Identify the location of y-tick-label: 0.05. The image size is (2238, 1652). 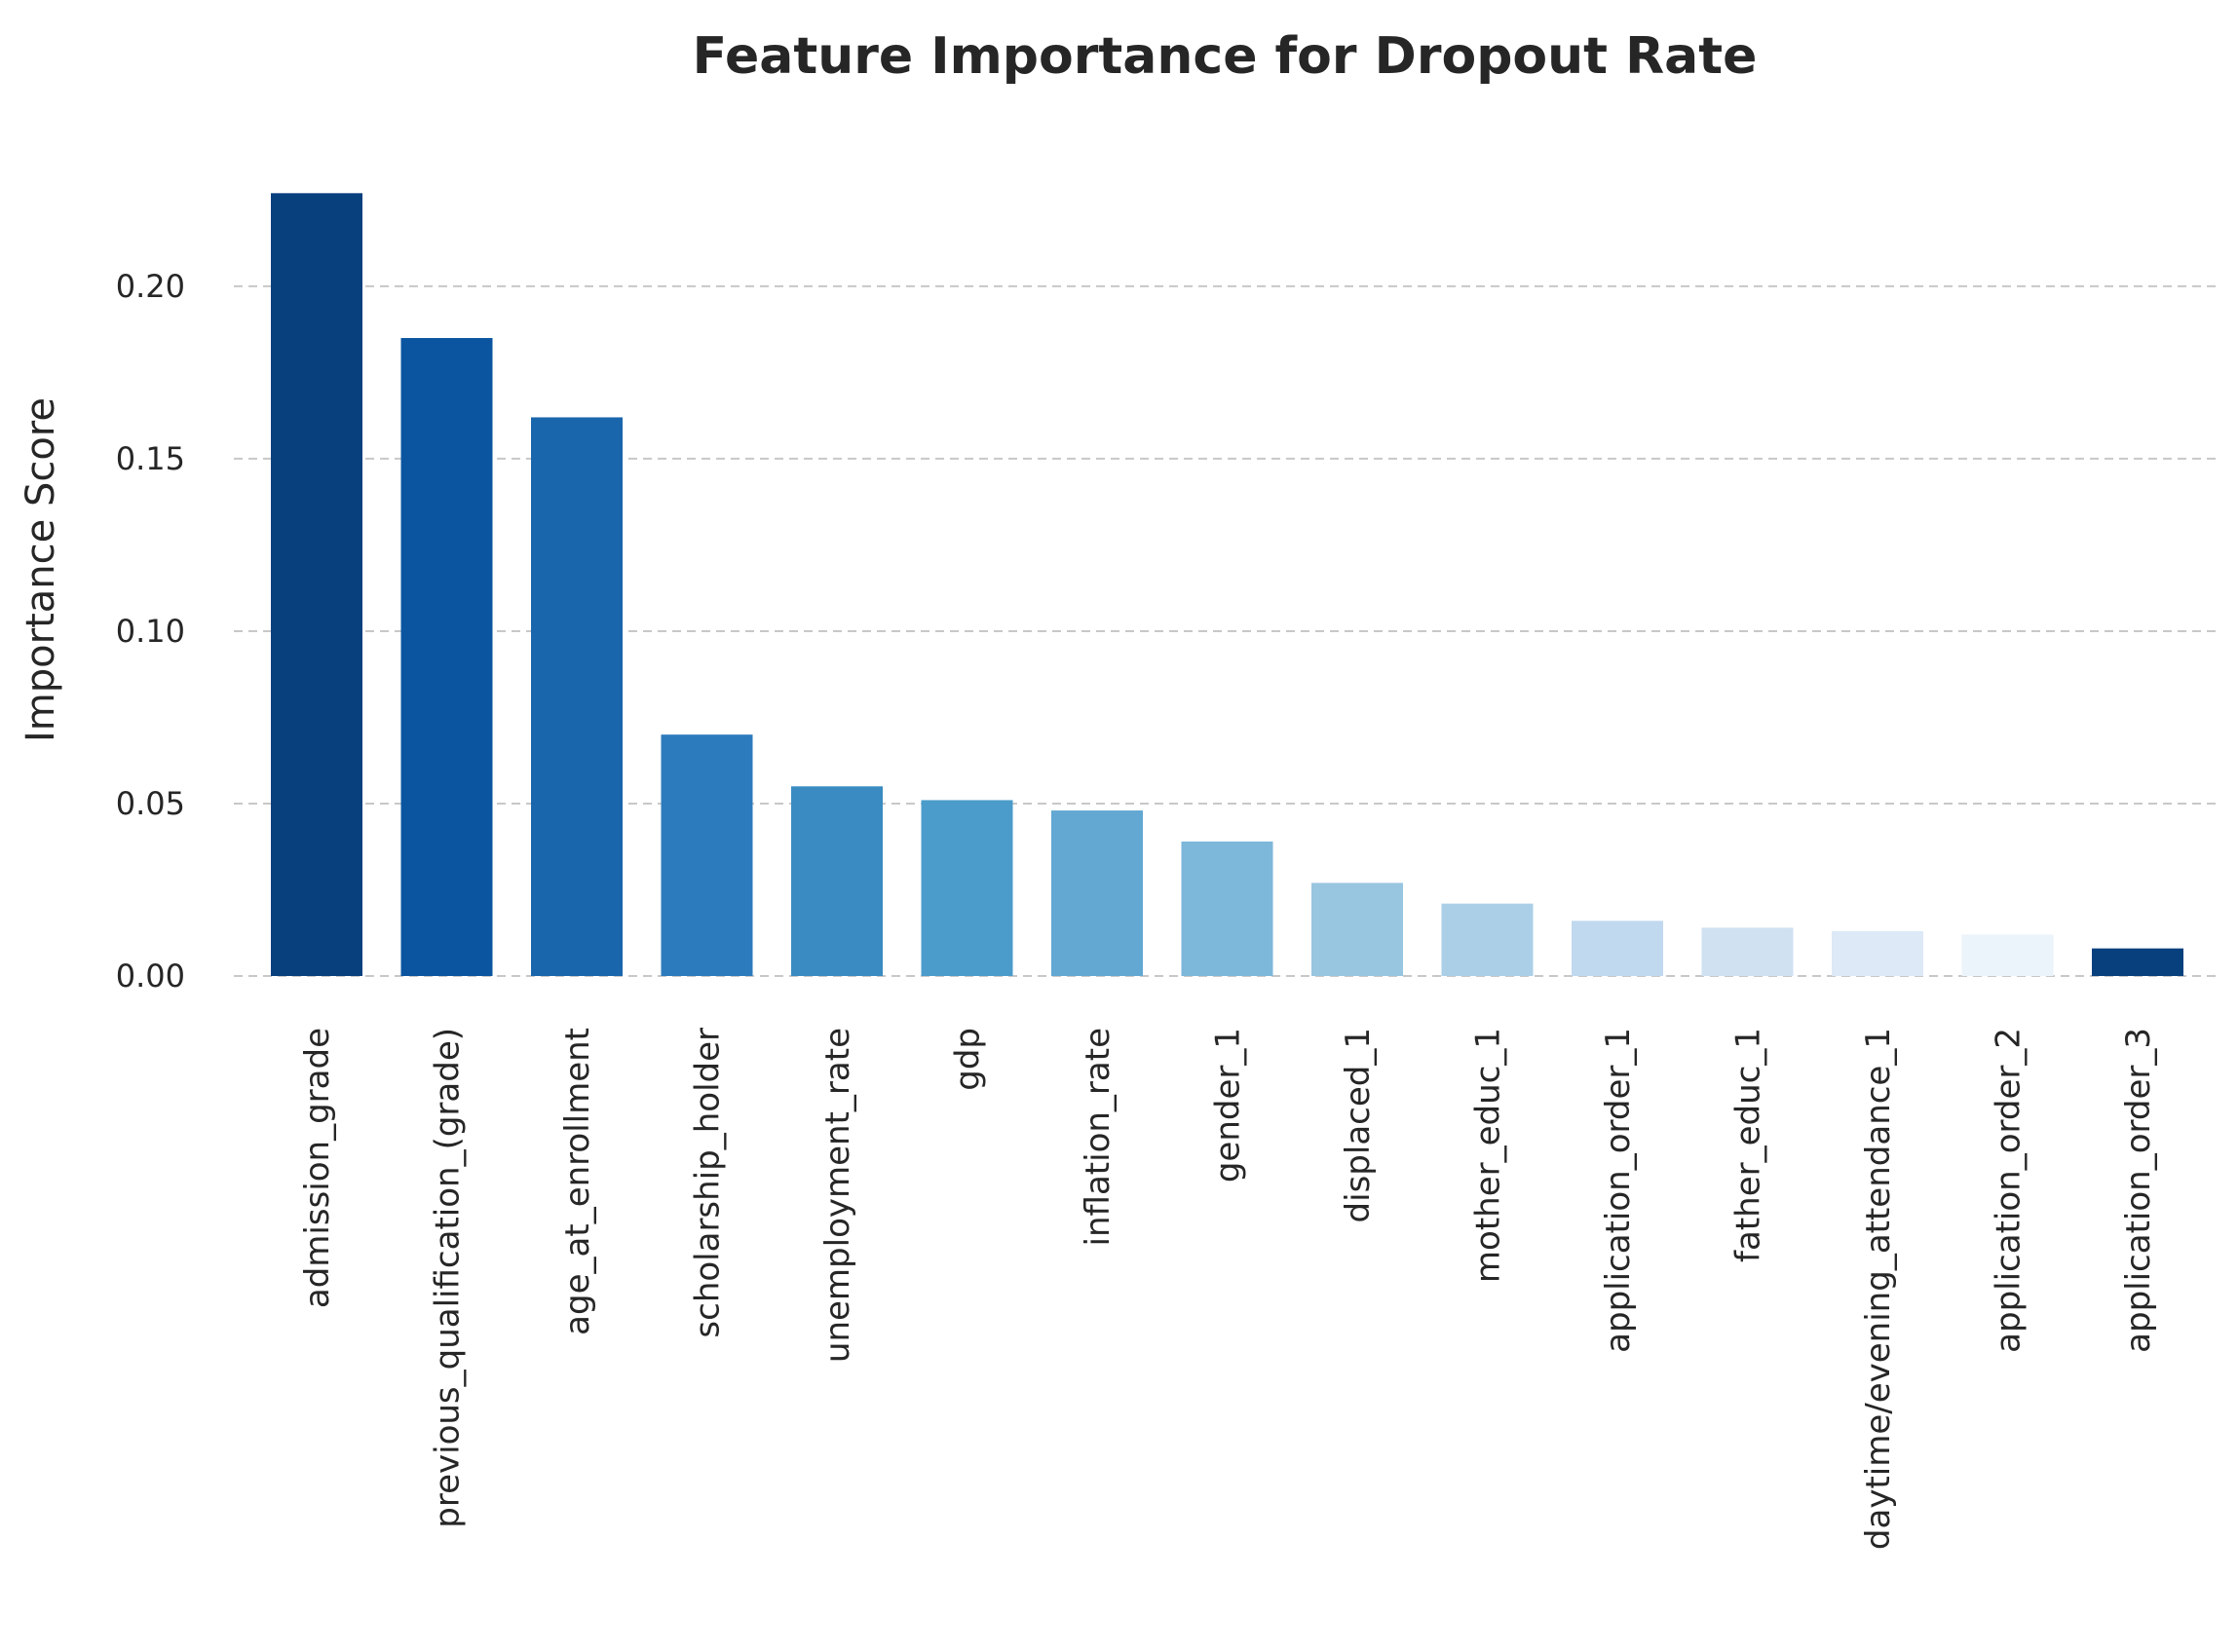
(150, 803).